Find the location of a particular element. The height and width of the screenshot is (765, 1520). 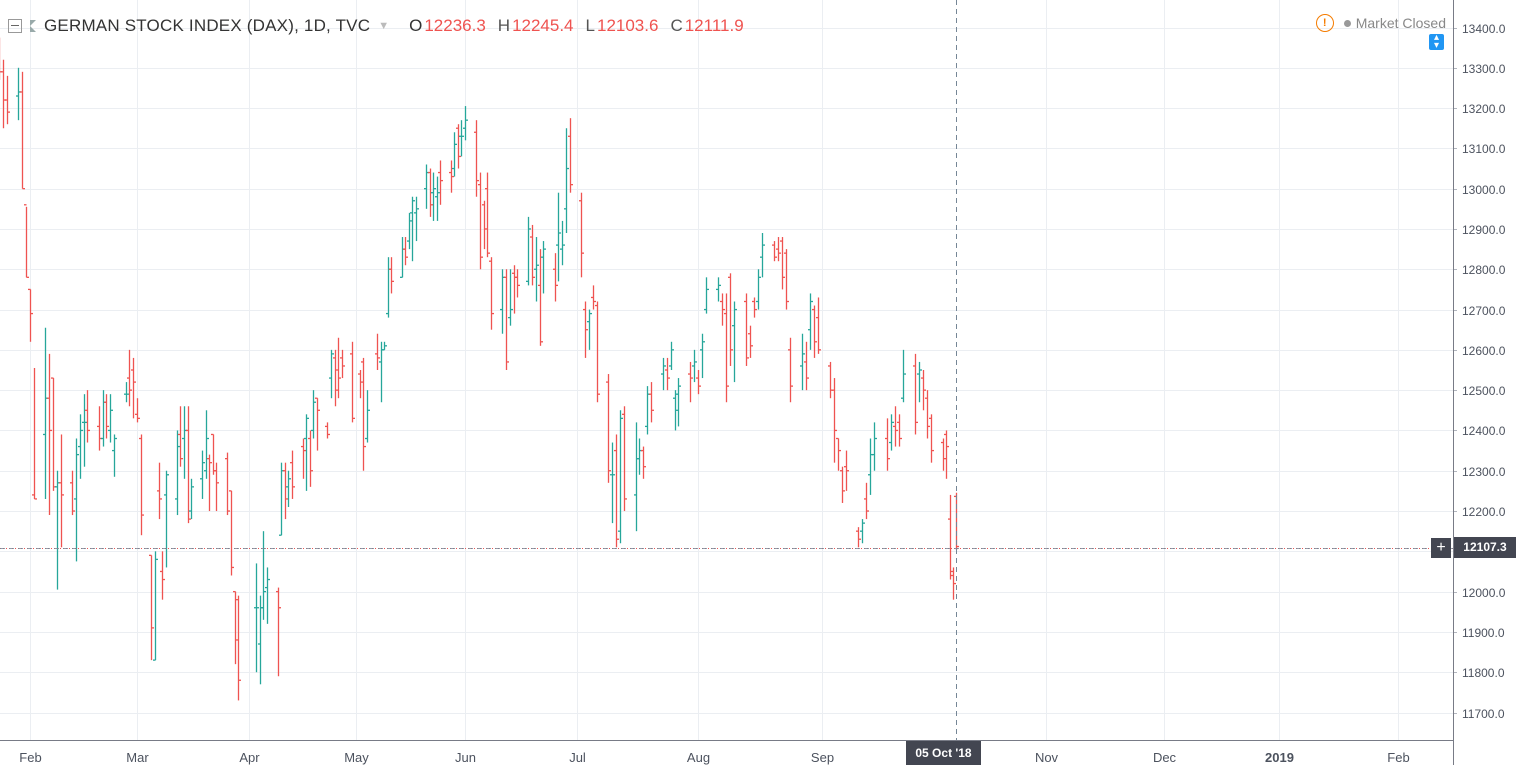

x-tick-label: Sep is located at coordinates (822, 757).